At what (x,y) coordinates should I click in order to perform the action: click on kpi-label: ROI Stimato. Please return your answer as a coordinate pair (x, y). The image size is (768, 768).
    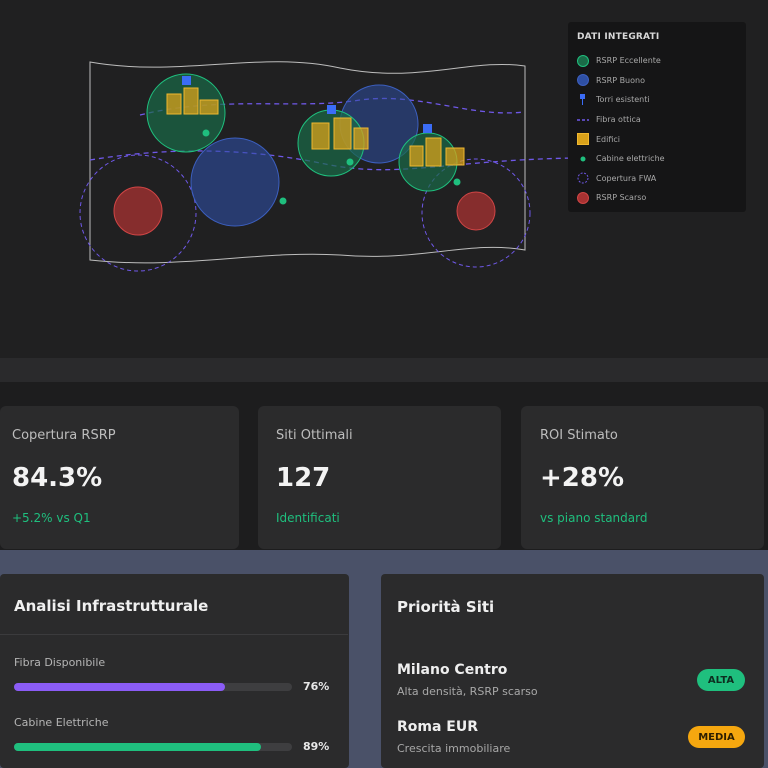
    Looking at the image, I should click on (579, 435).